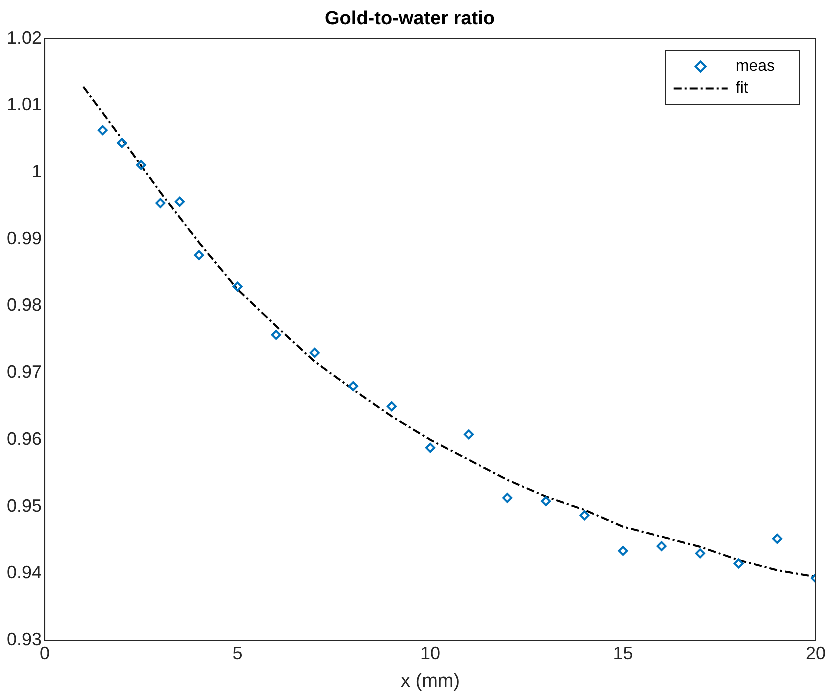  I want to click on x-tick-label: 5, so click(237, 653).